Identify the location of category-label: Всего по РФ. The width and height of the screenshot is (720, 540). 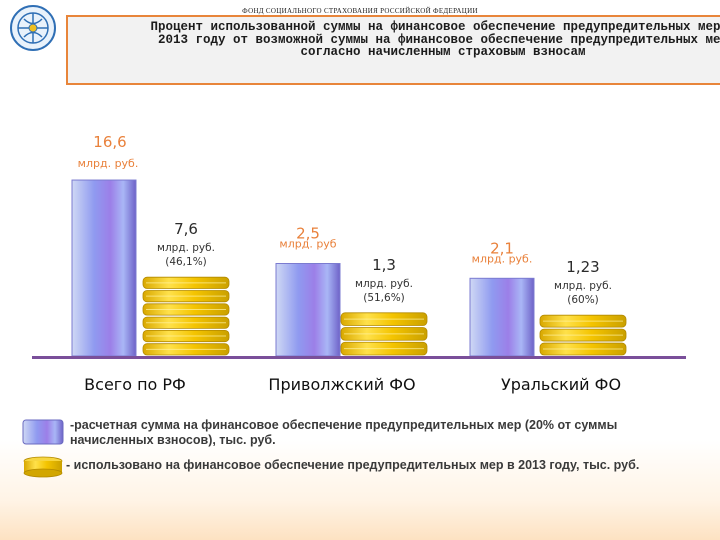
(135, 384).